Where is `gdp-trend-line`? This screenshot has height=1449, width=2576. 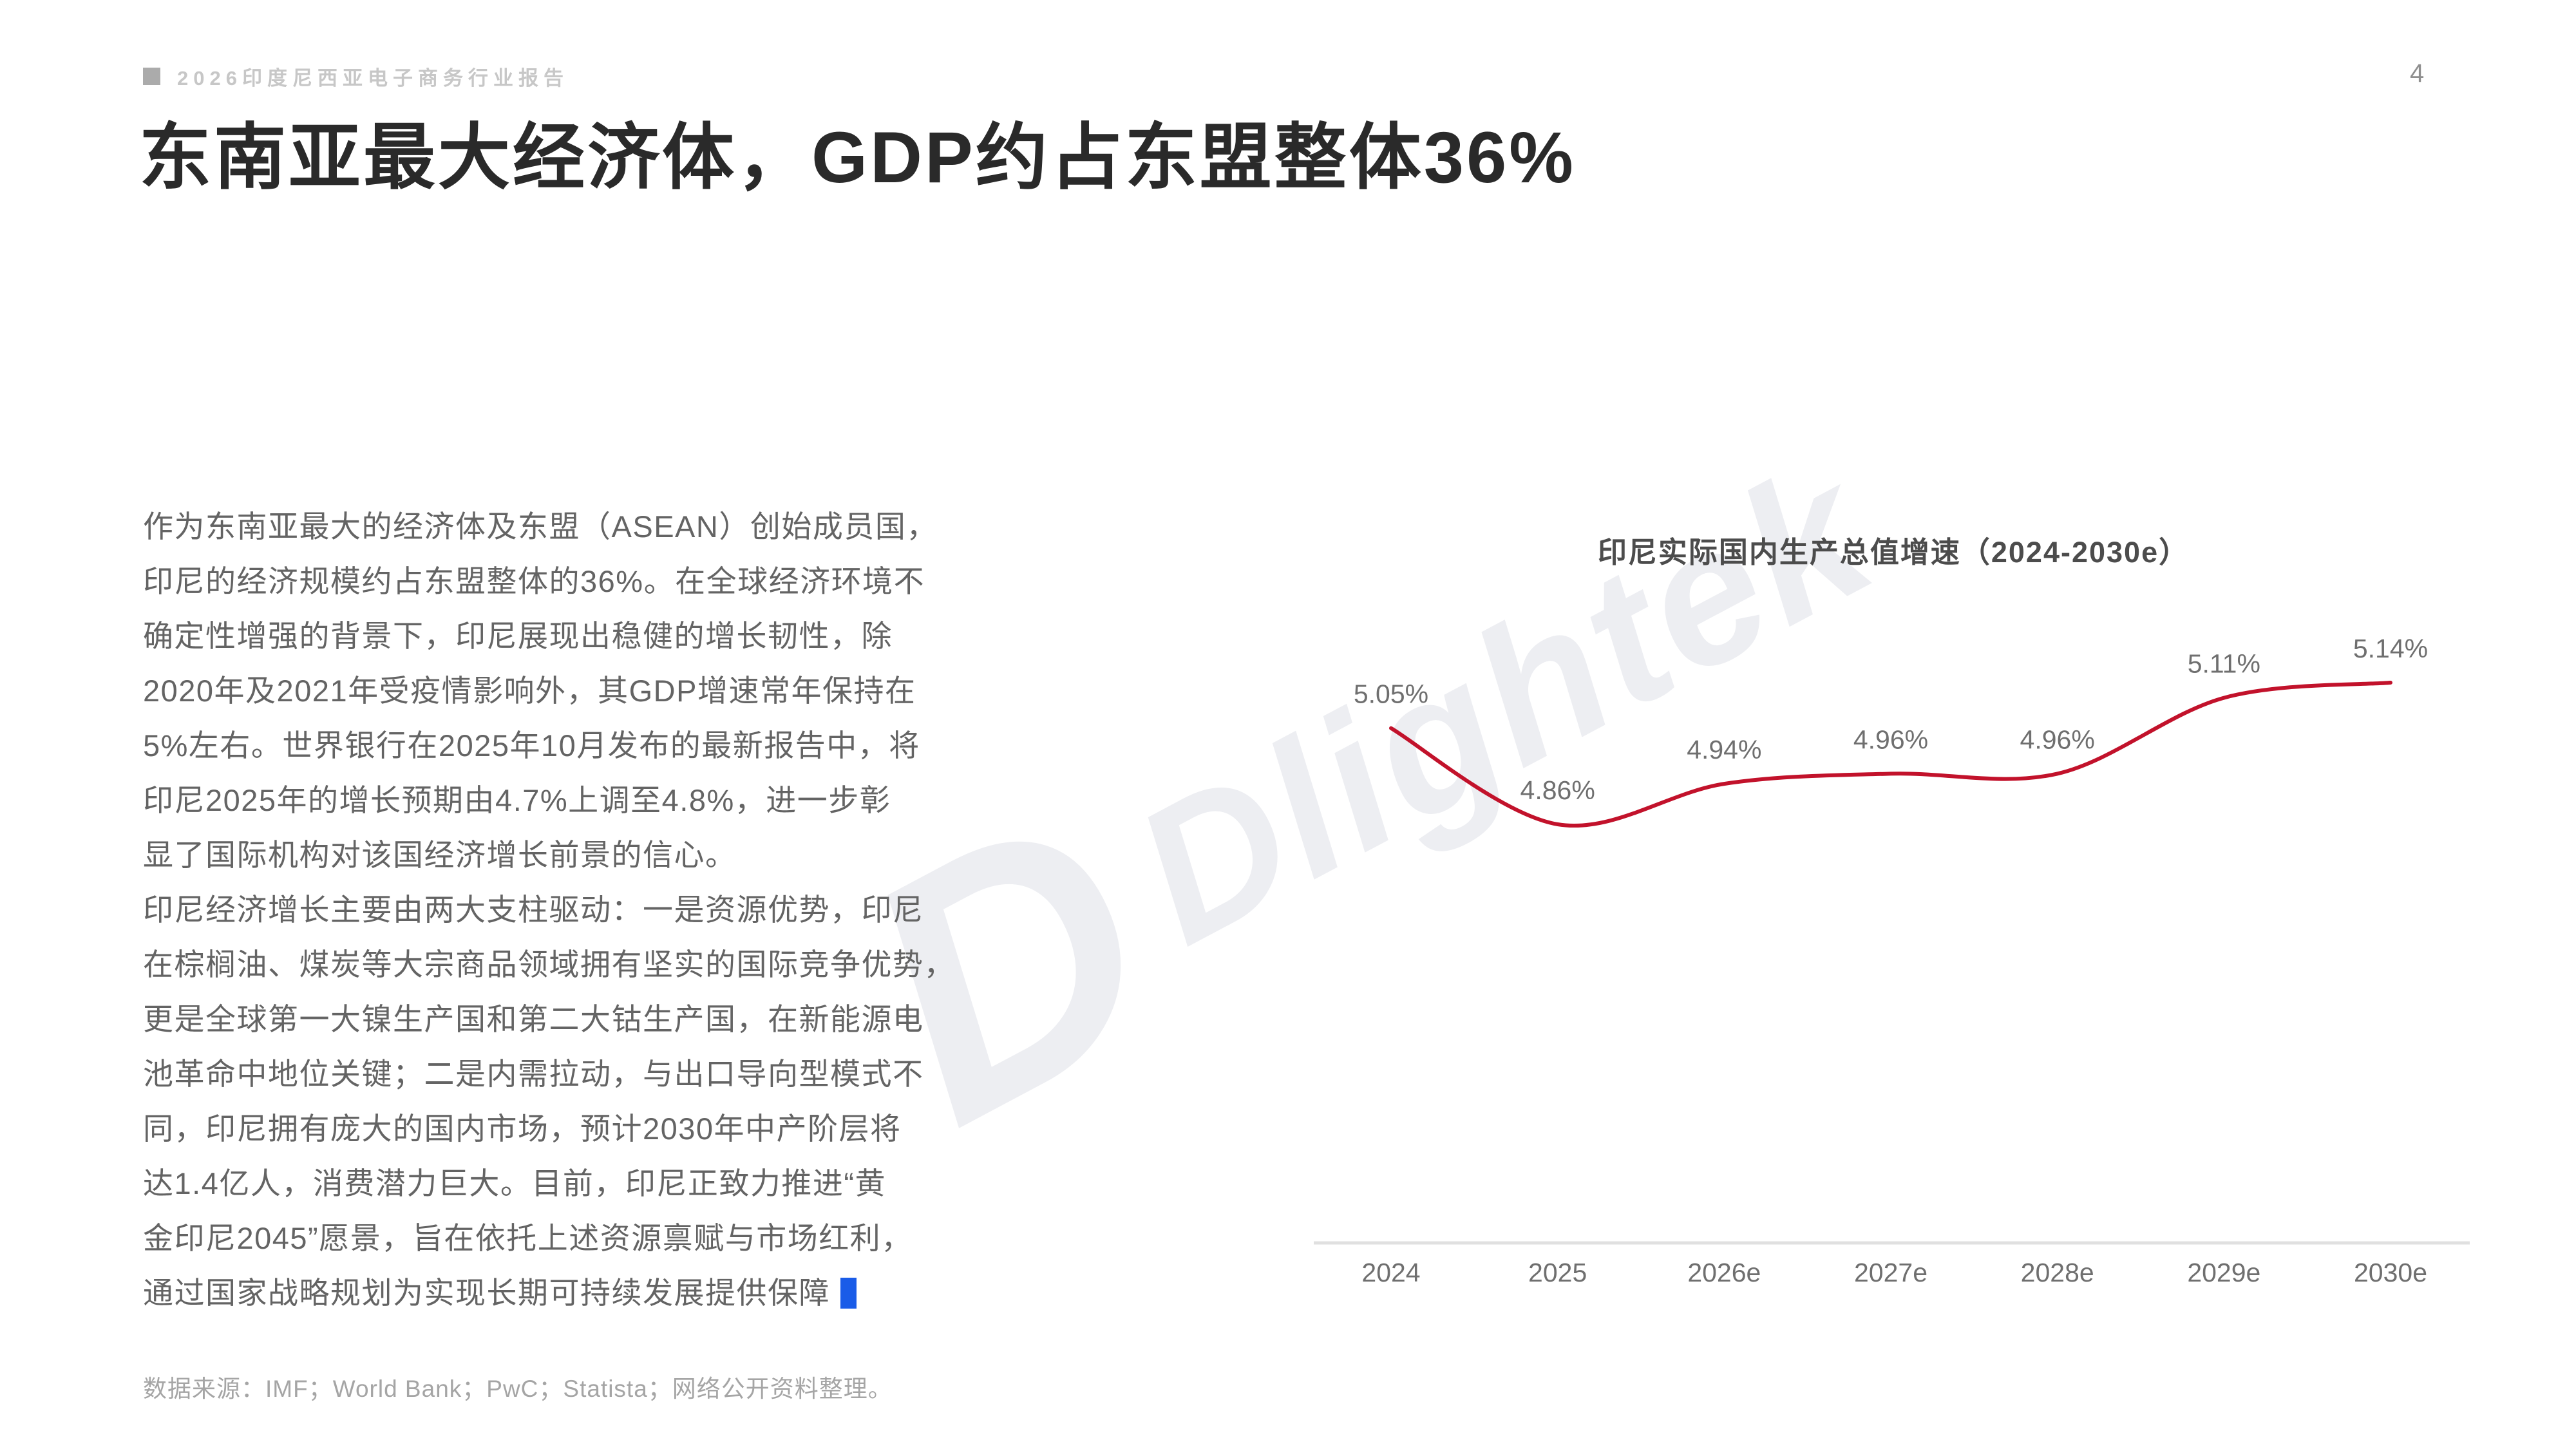
gdp-trend-line is located at coordinates (1890, 754).